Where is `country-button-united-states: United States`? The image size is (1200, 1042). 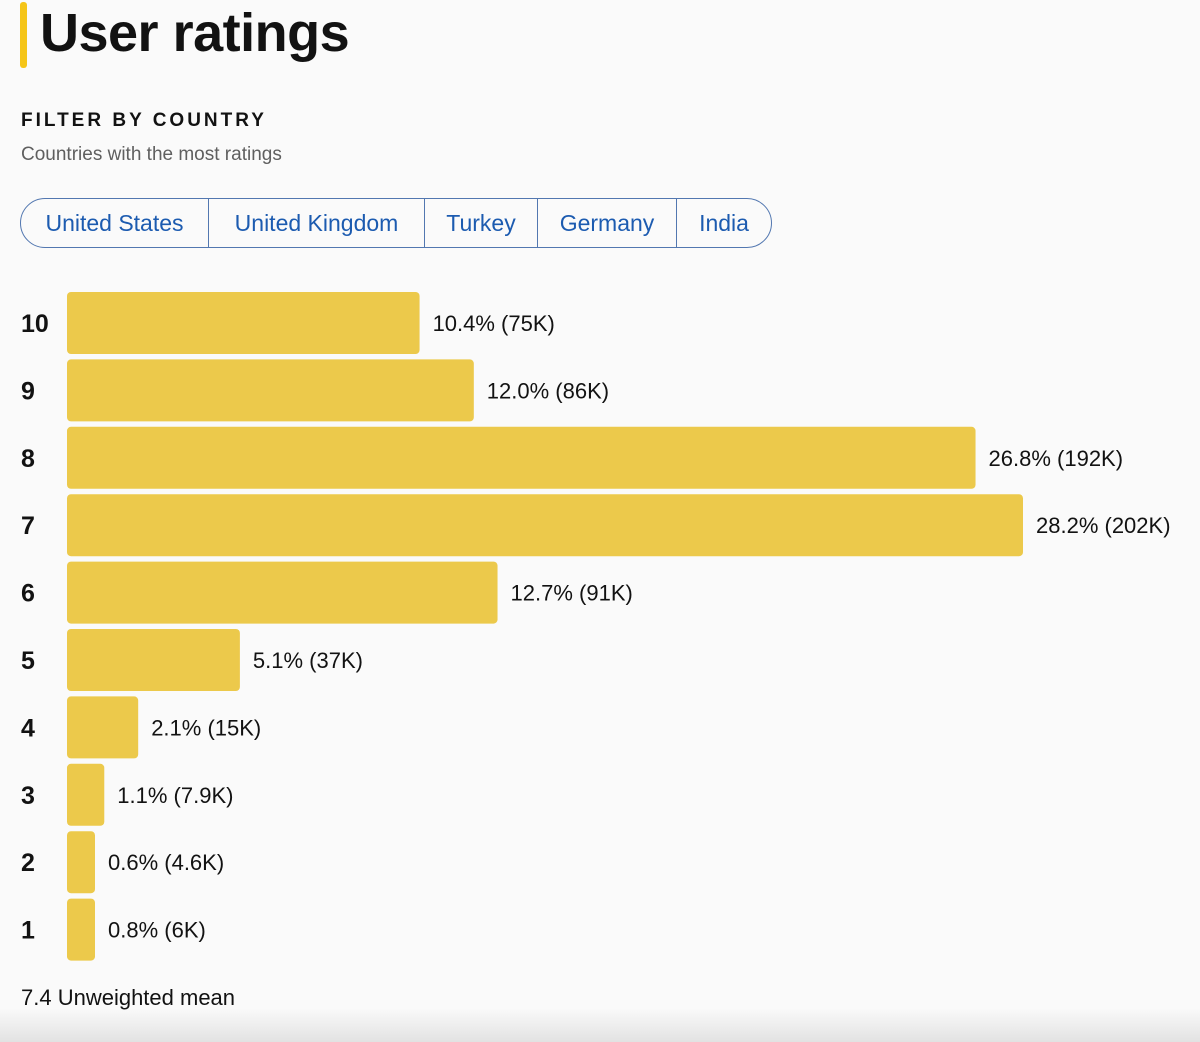 country-button-united-states: United States is located at coordinates (115, 223).